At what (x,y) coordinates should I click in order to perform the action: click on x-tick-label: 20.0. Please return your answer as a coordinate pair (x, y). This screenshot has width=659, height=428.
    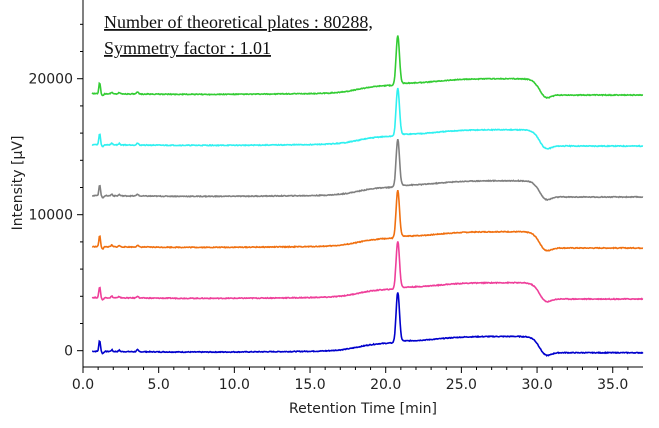
    Looking at the image, I should click on (385, 385).